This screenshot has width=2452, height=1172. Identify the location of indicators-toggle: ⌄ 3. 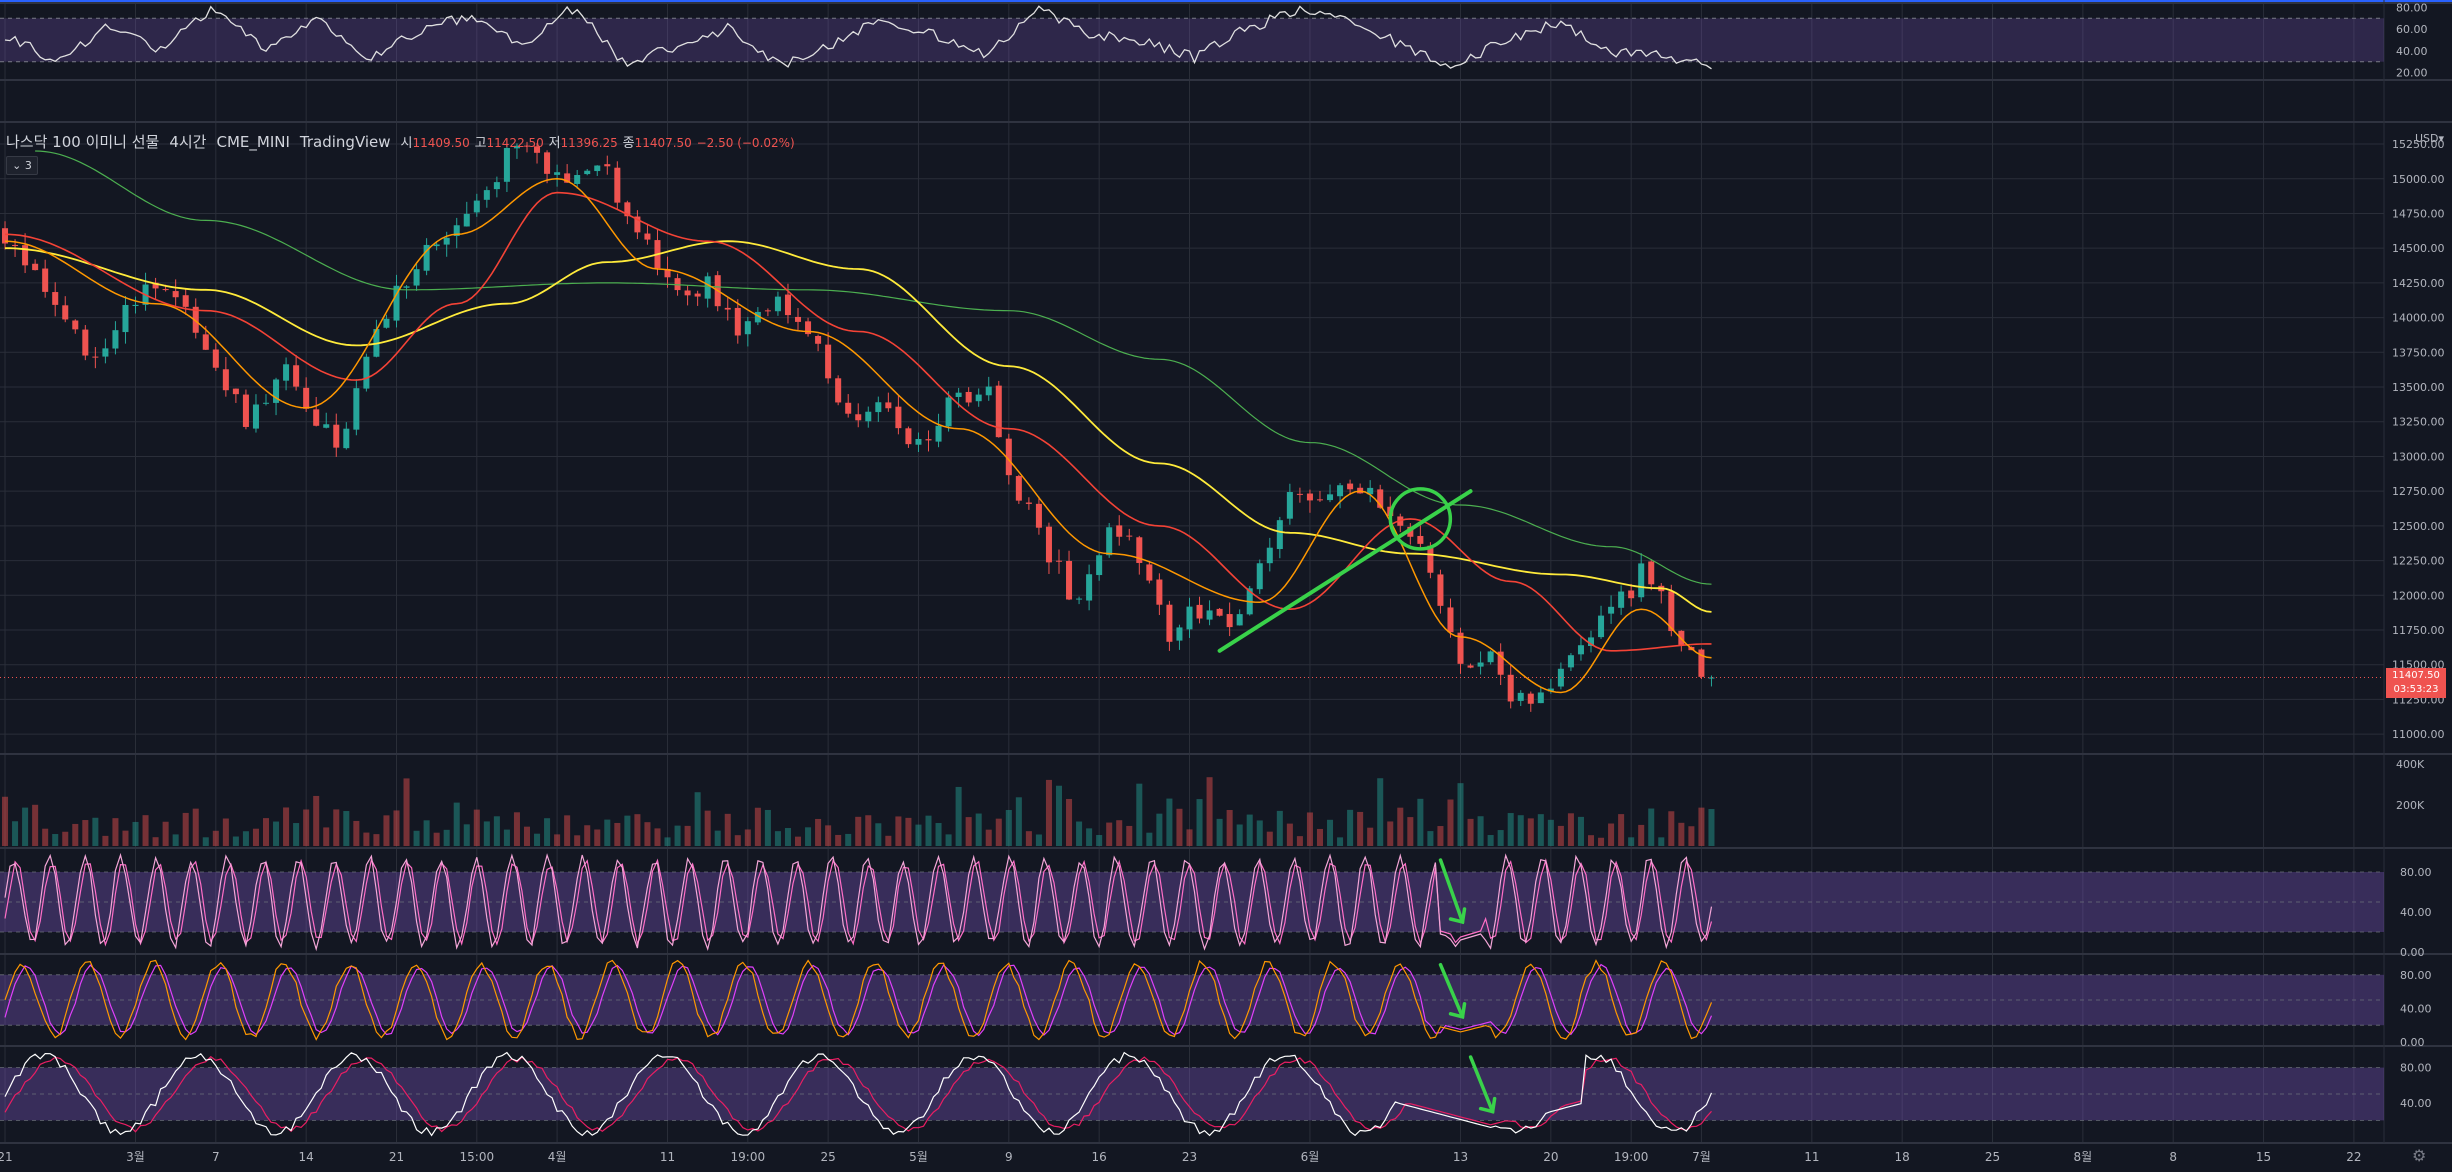
(22, 165).